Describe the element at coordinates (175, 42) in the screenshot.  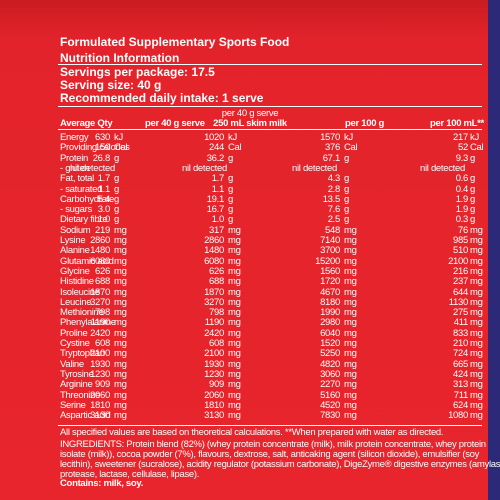
I see `title: Formulated Supplementary Sports Food` at that location.